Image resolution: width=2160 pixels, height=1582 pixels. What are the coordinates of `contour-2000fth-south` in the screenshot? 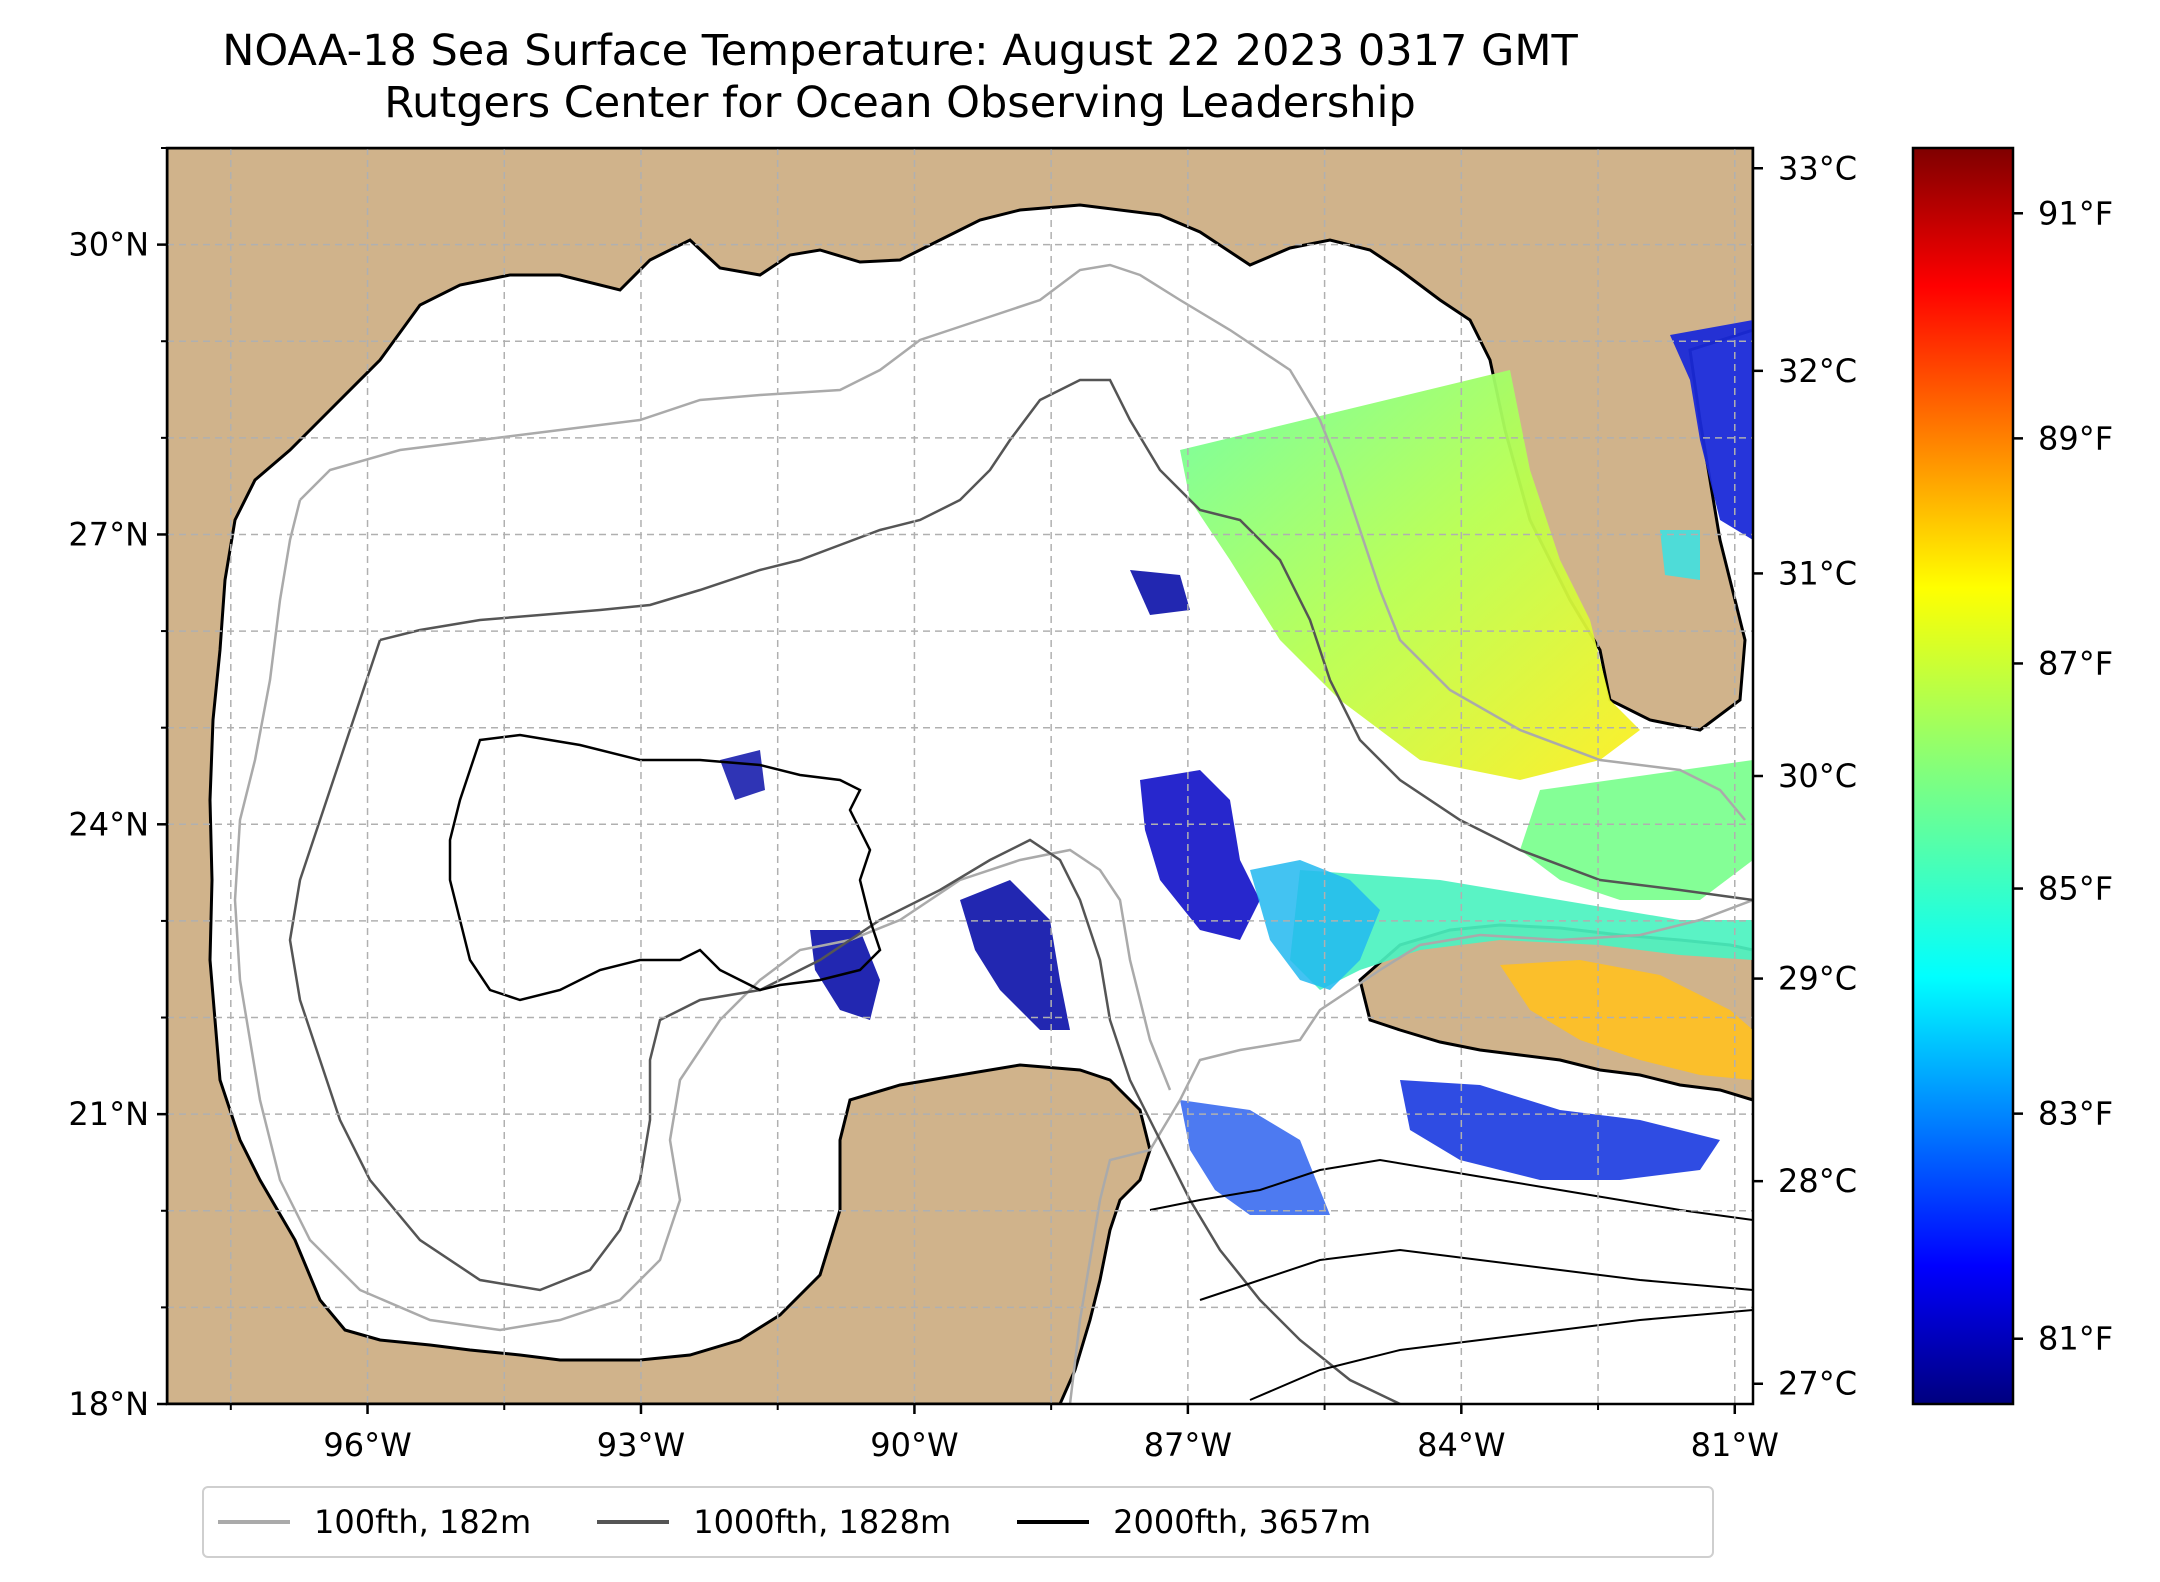 It's located at (1451, 1279).